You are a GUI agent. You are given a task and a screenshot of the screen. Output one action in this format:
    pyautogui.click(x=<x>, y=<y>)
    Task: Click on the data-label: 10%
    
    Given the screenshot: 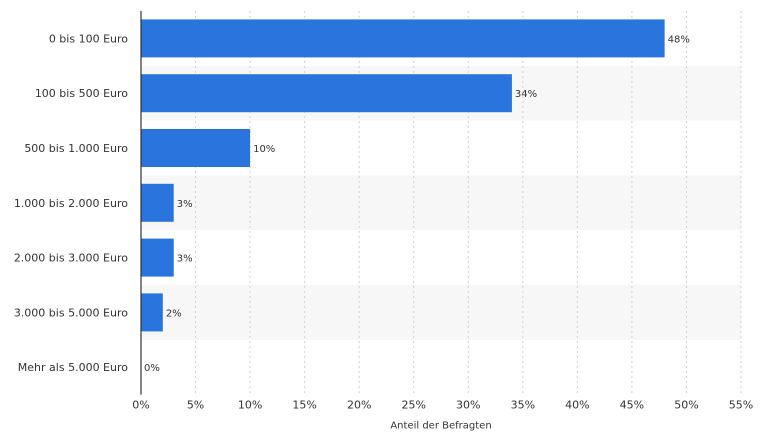 What is the action you would take?
    pyautogui.click(x=264, y=149)
    